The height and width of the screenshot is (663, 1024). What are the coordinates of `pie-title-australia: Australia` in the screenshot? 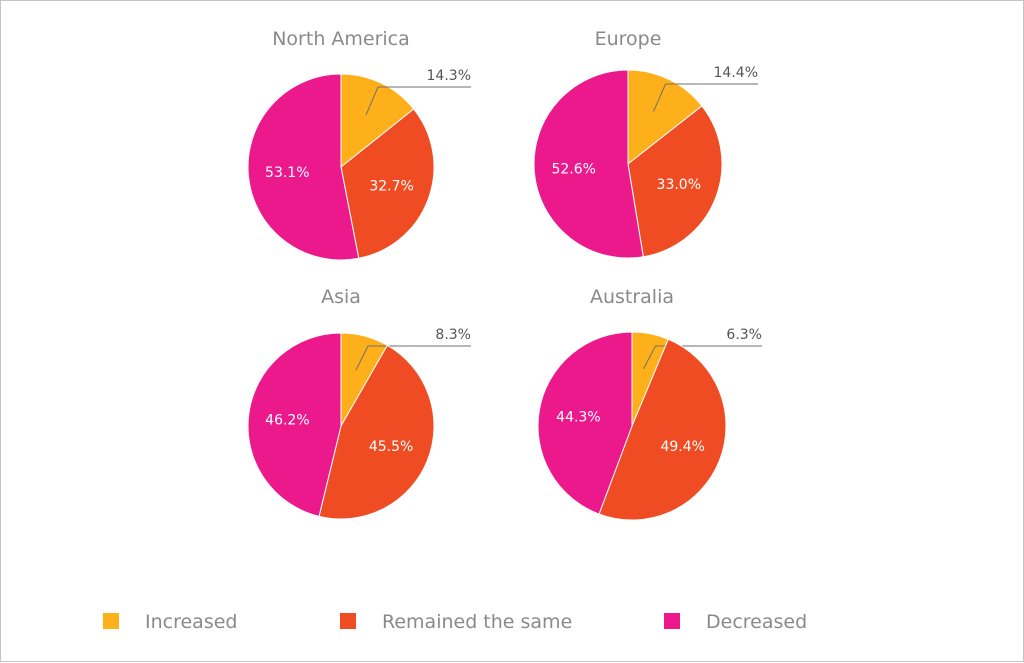 It's located at (632, 297).